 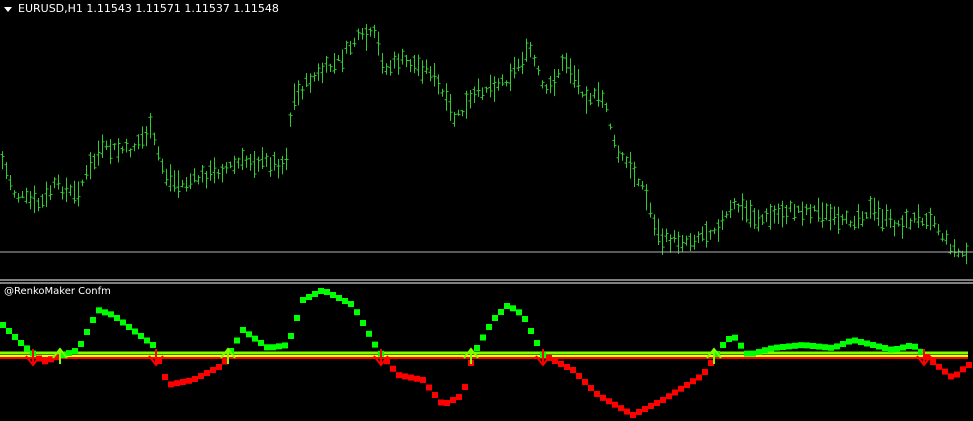 I want to click on up-arrow-icon, so click(x=471, y=355).